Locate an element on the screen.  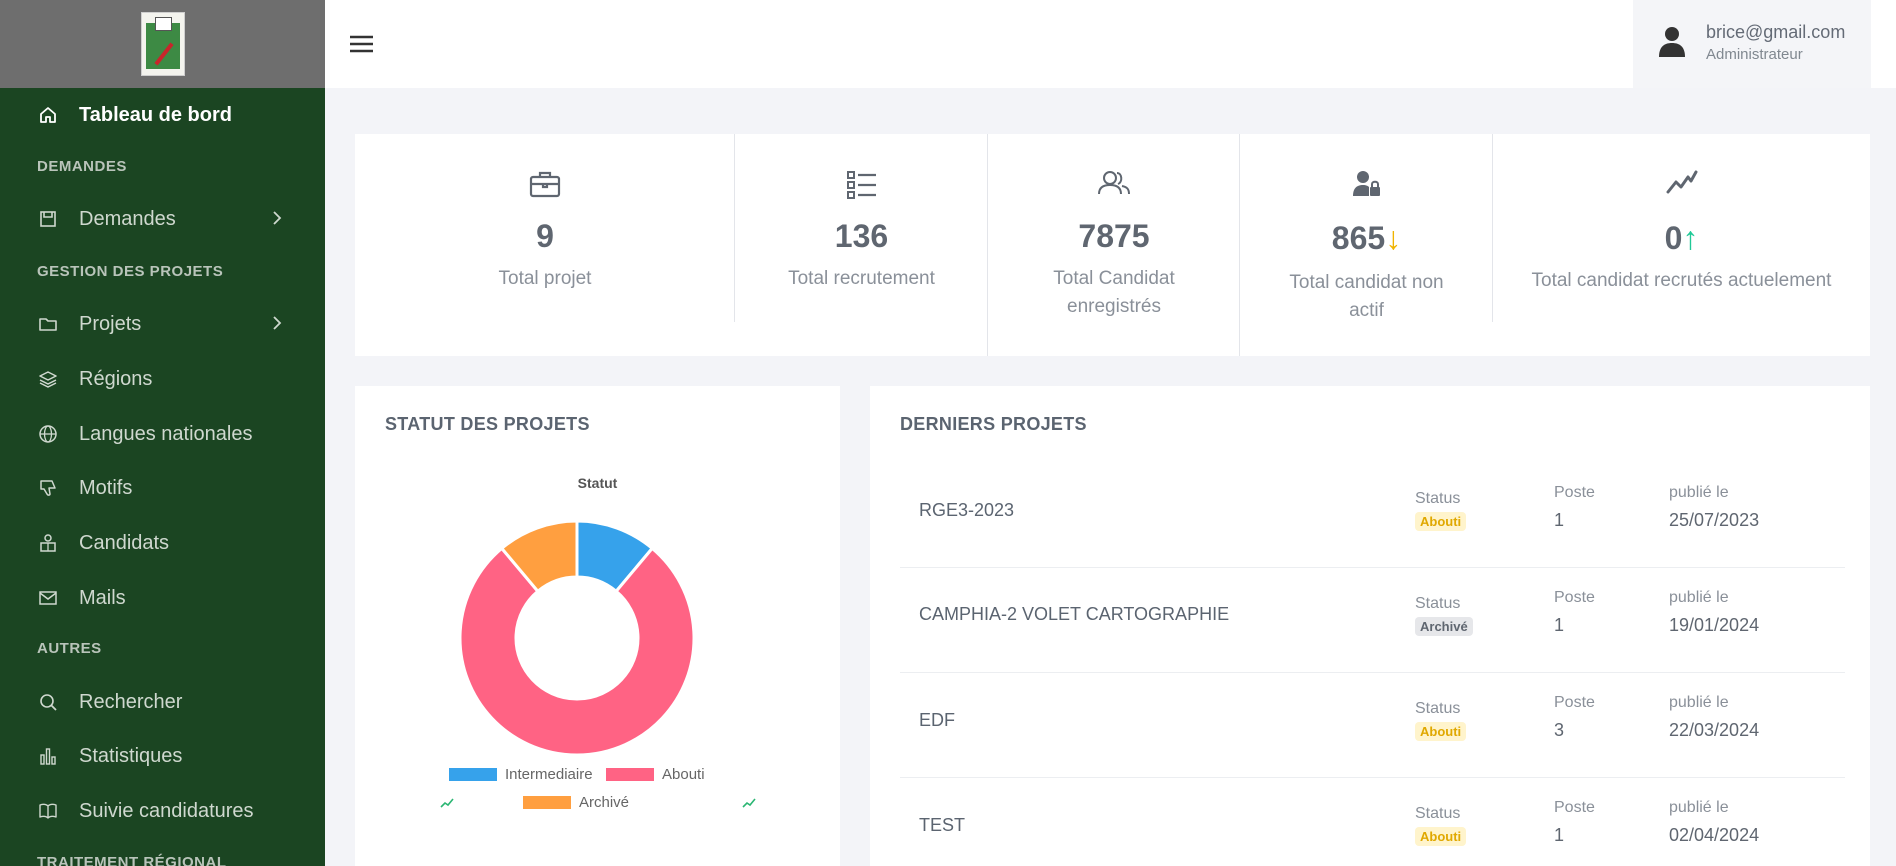
sidebar-item-rechercher: Rechercher is located at coordinates (162, 702).